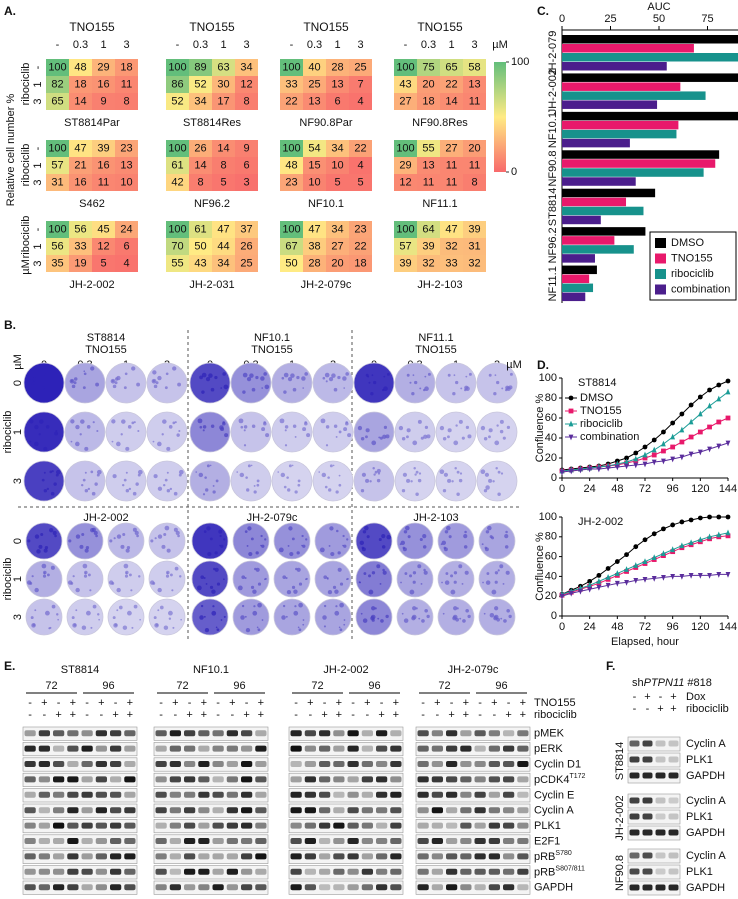 The height and width of the screenshot is (899, 738). I want to click on legend-swatch, so click(660, 243).